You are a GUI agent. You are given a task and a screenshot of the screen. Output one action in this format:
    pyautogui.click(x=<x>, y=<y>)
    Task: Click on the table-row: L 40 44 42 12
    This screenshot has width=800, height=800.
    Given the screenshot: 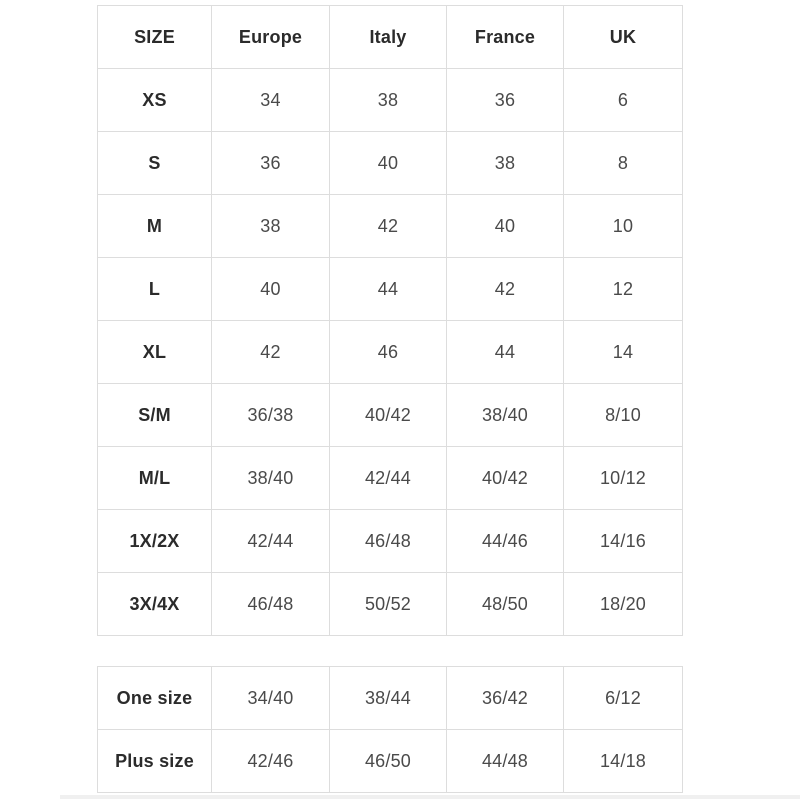 What is the action you would take?
    pyautogui.click(x=390, y=289)
    